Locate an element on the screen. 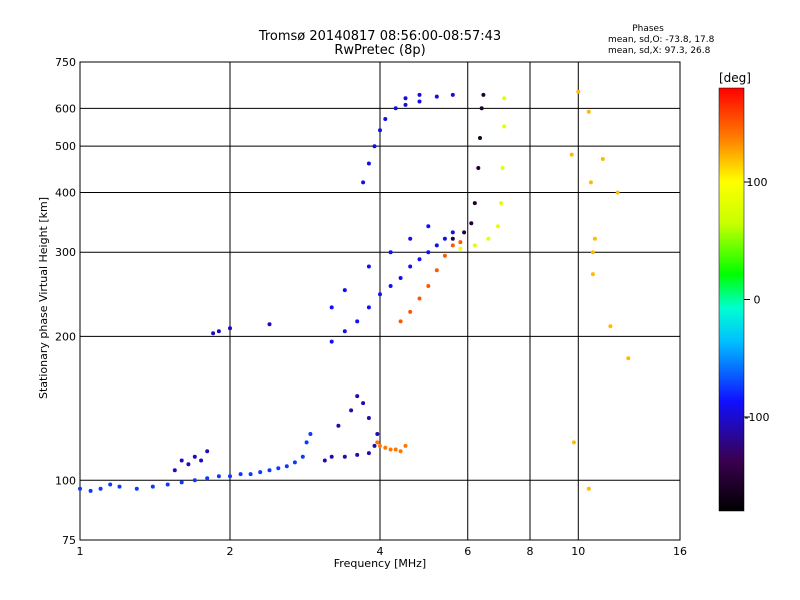 The width and height of the screenshot is (800, 600). x-tick-label: 16 is located at coordinates (680, 551).